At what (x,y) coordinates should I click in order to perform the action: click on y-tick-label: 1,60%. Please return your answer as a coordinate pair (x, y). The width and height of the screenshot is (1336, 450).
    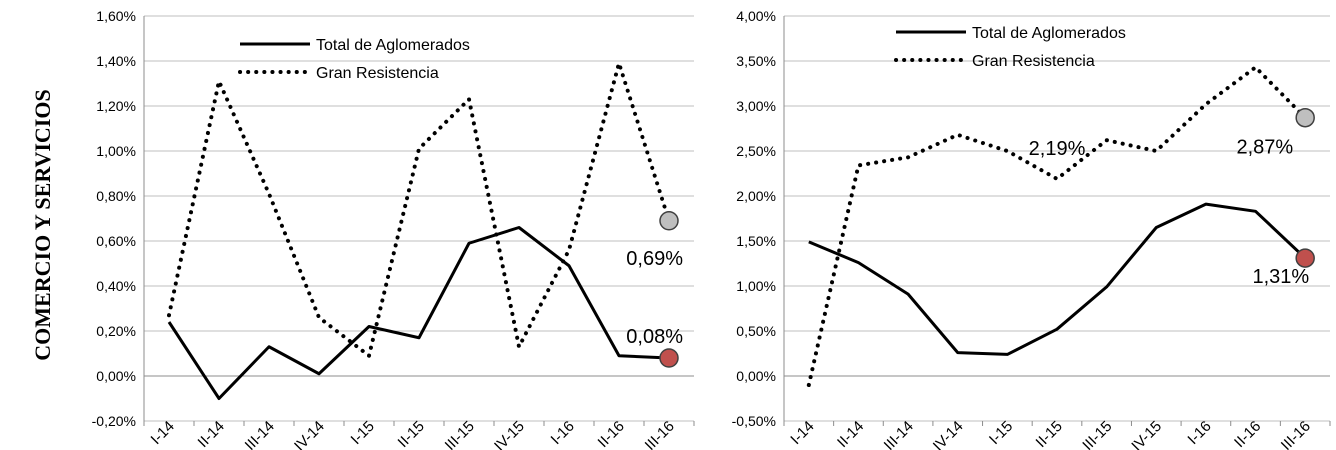
    Looking at the image, I should click on (116, 16).